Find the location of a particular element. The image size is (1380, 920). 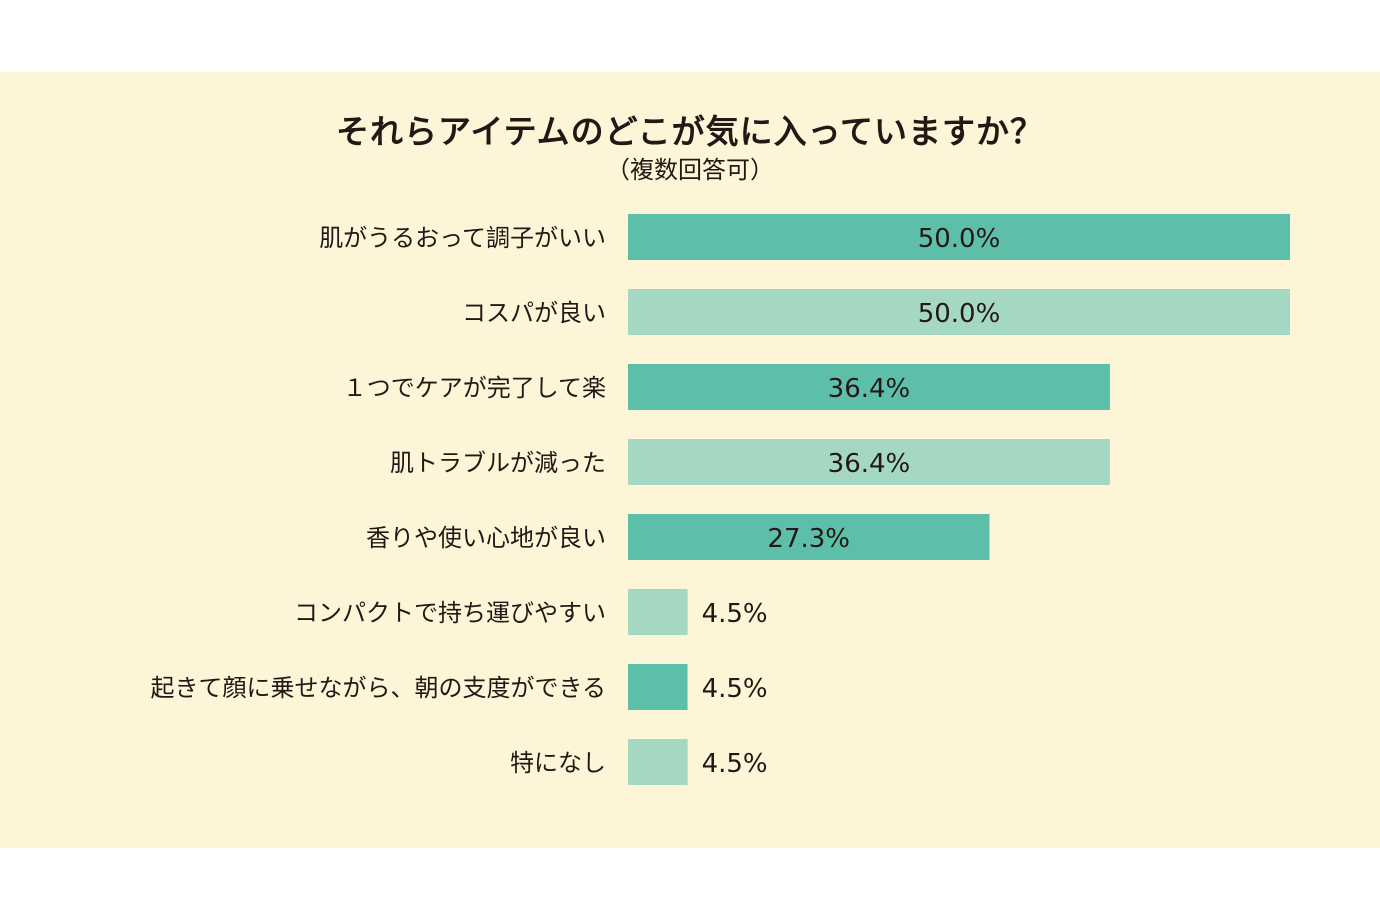

category-label: 肌がうるおって調子がいい is located at coordinates (462, 238).